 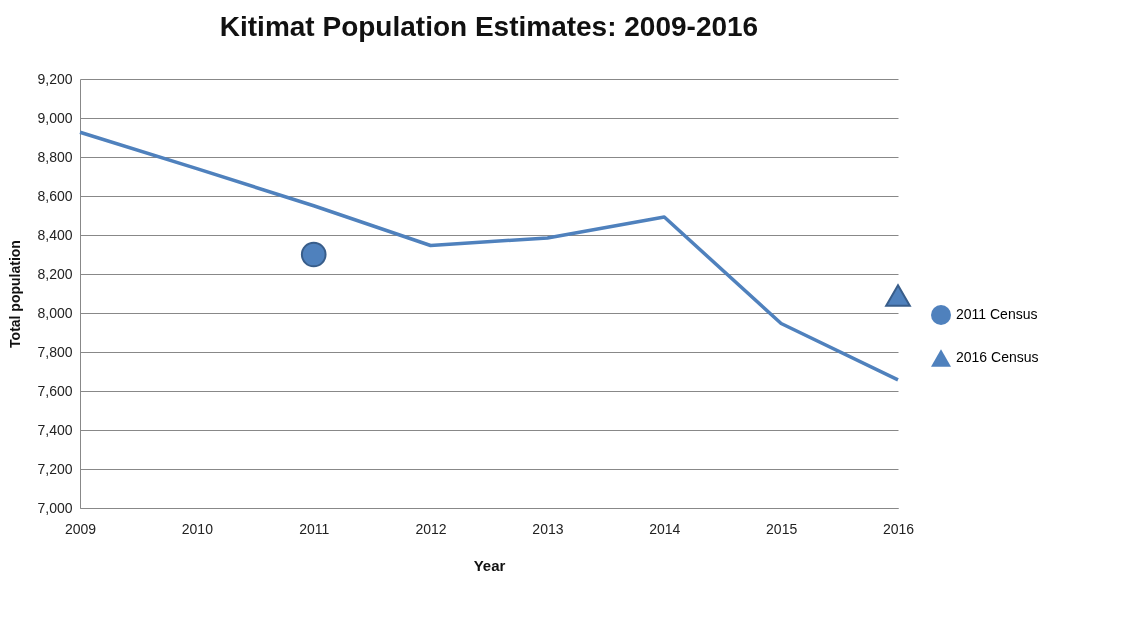 I want to click on y-tick-label: 7,600, so click(x=55, y=390).